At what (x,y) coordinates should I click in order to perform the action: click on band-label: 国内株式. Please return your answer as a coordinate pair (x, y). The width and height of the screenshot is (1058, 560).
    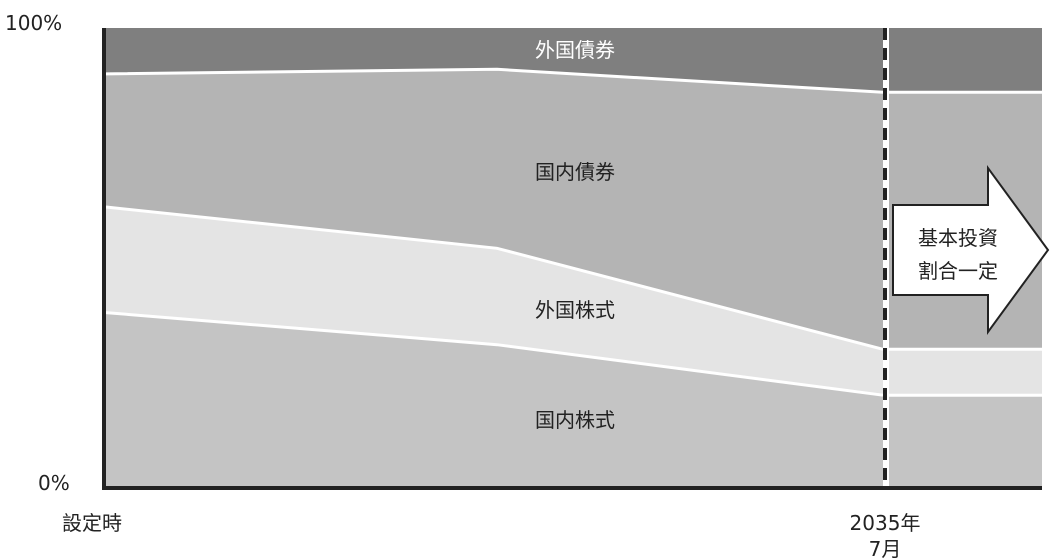
    Looking at the image, I should click on (575, 420).